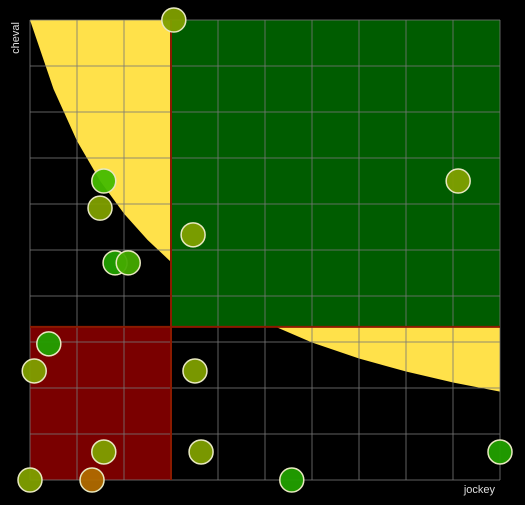  Describe the element at coordinates (479, 490) in the screenshot. I see `x-axis-label: jockey` at that location.